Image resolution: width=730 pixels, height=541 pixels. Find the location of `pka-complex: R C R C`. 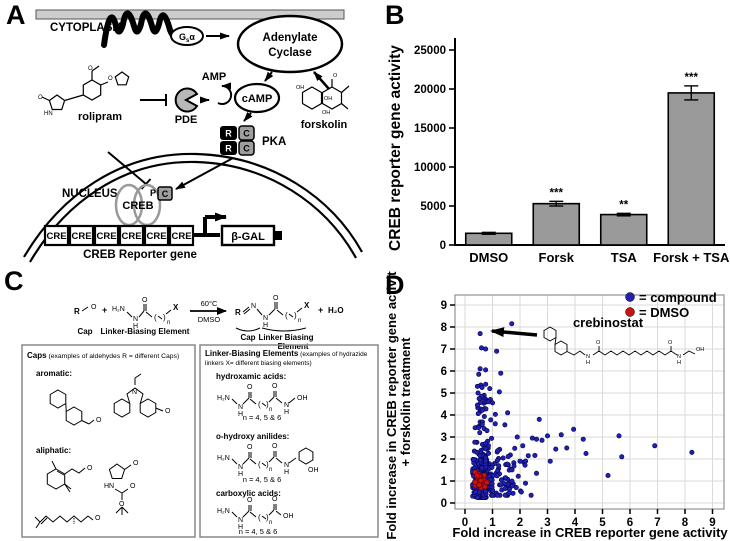

pka-complex: R C R C is located at coordinates (237, 140).